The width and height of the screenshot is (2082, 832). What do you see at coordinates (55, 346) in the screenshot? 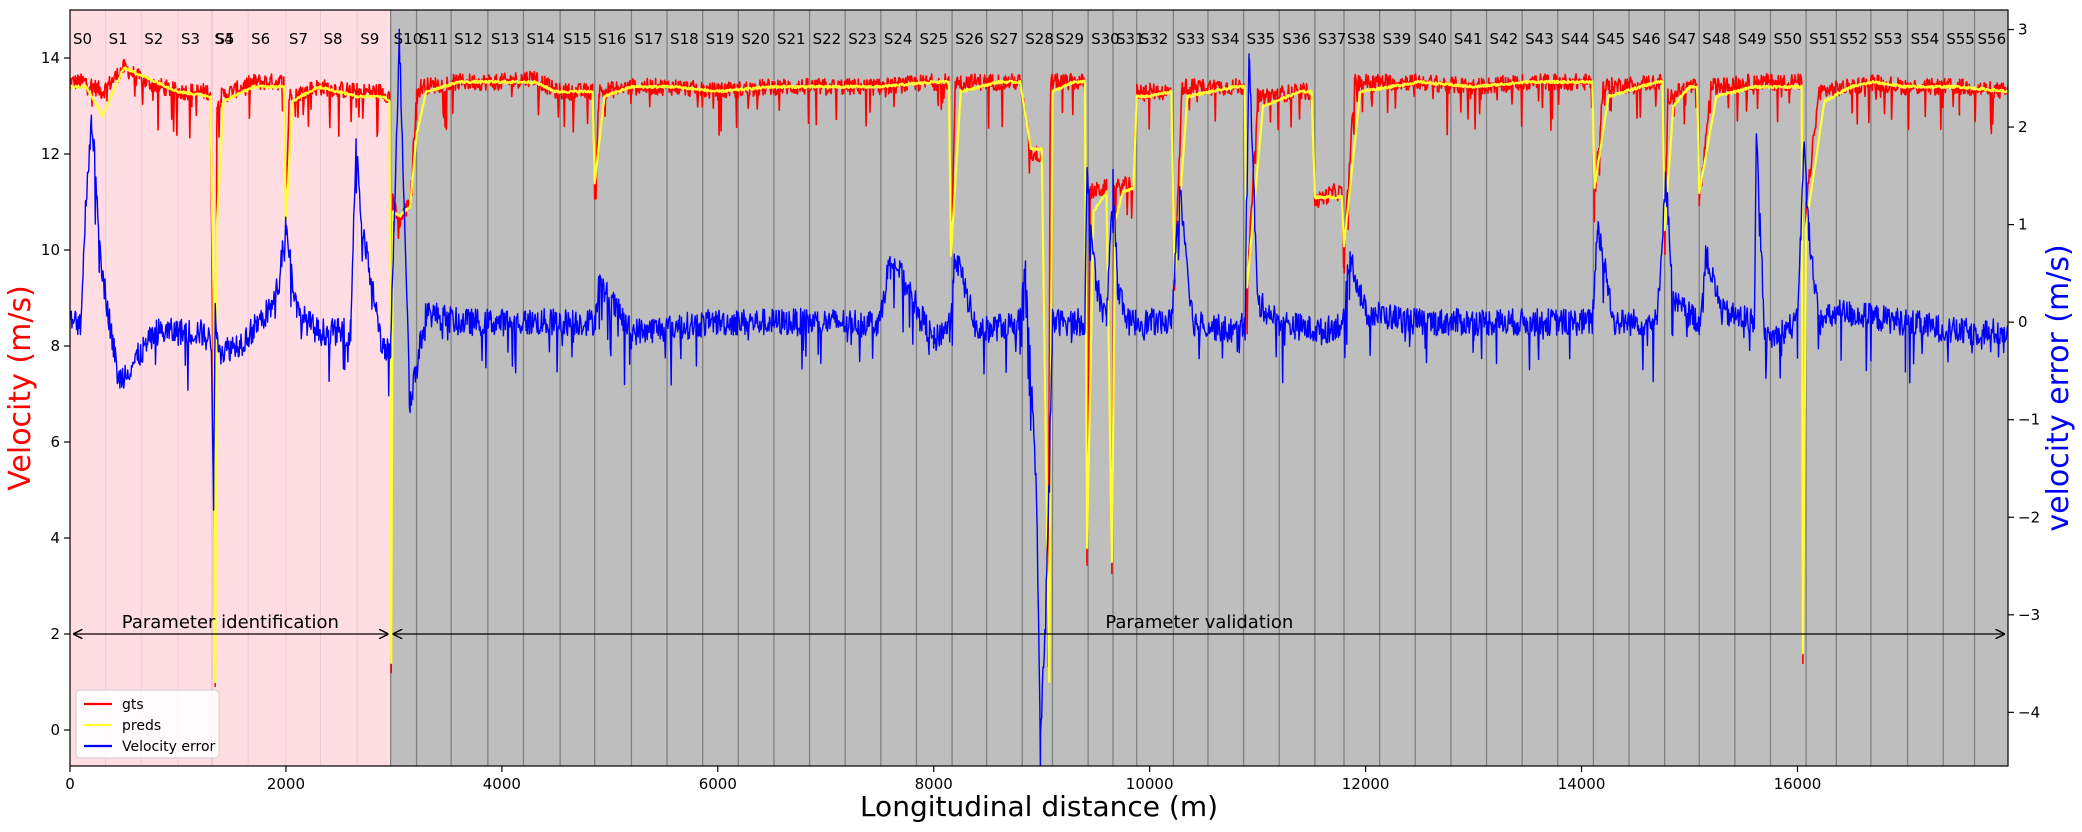
I see `y-left-tick-label: 8` at bounding box center [55, 346].